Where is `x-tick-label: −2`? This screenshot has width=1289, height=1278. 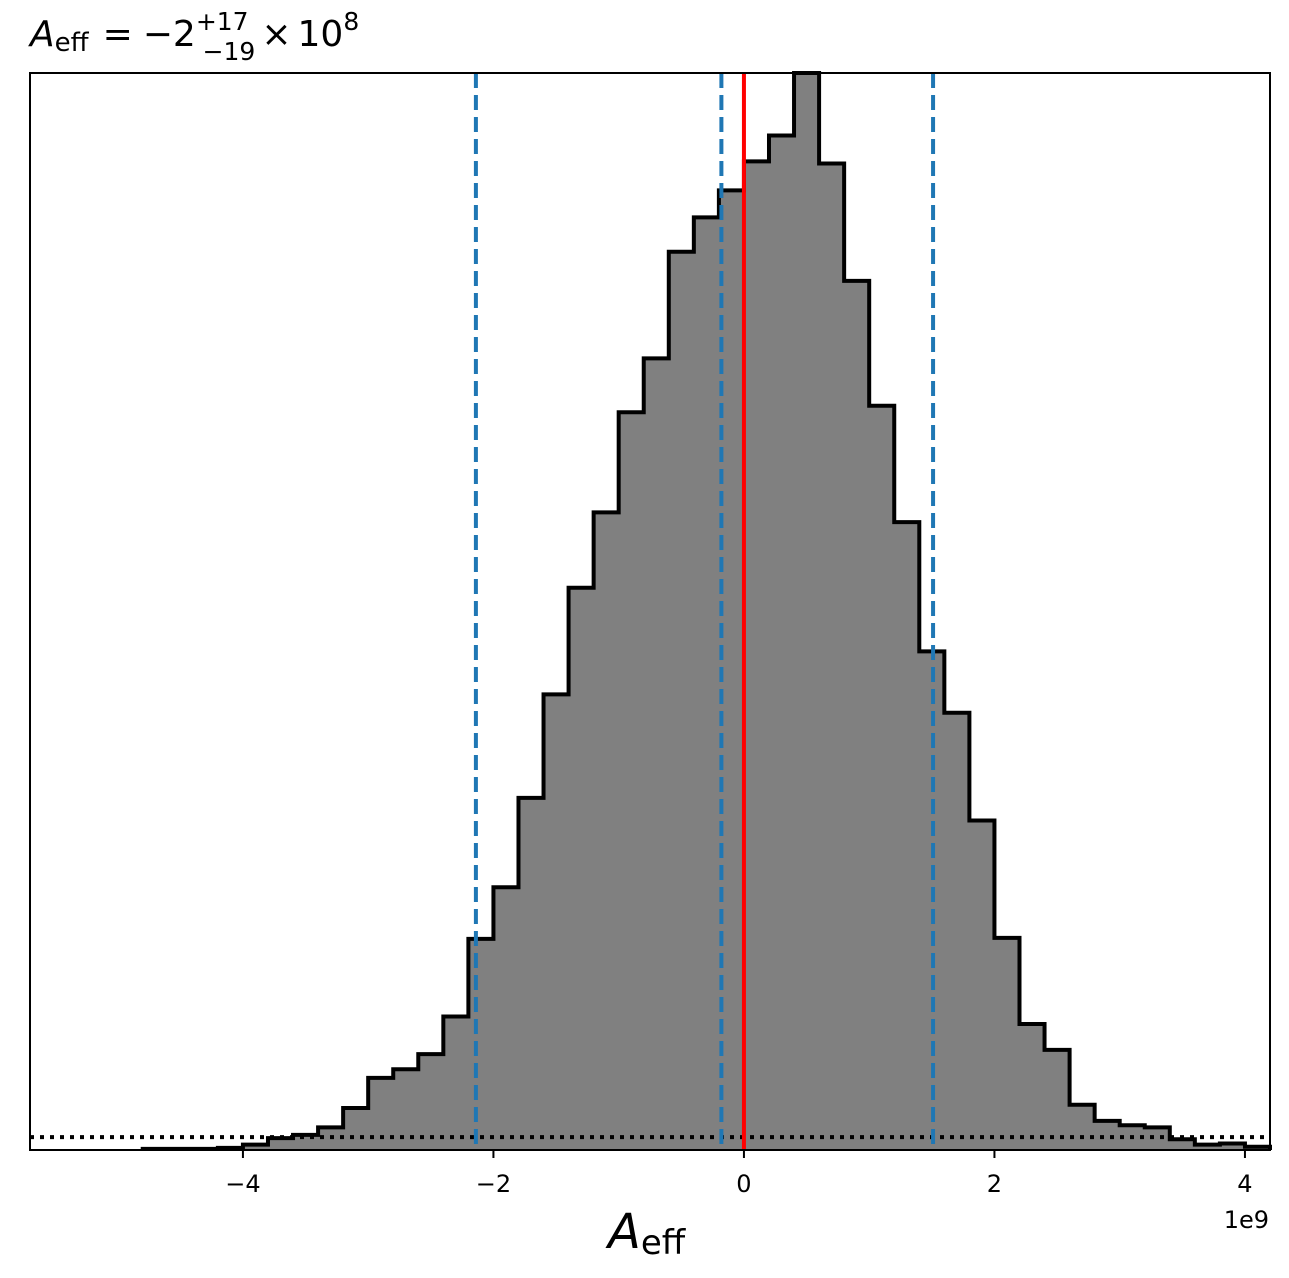
x-tick-label: −2 is located at coordinates (493, 1184).